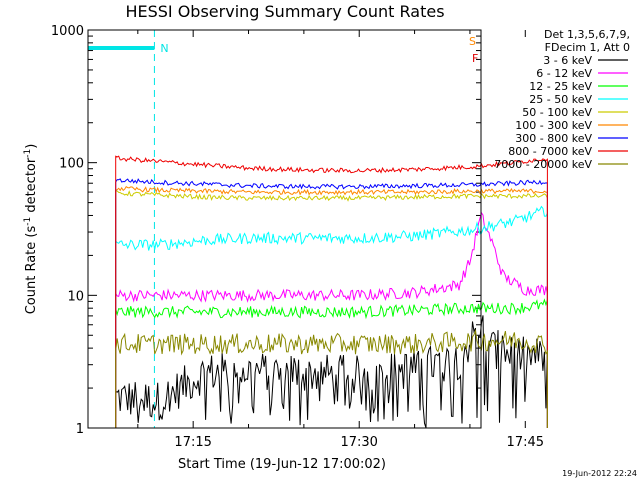 Image resolution: width=640 pixels, height=480 pixels. I want to click on y-tick-label: 10, so click(75, 296).